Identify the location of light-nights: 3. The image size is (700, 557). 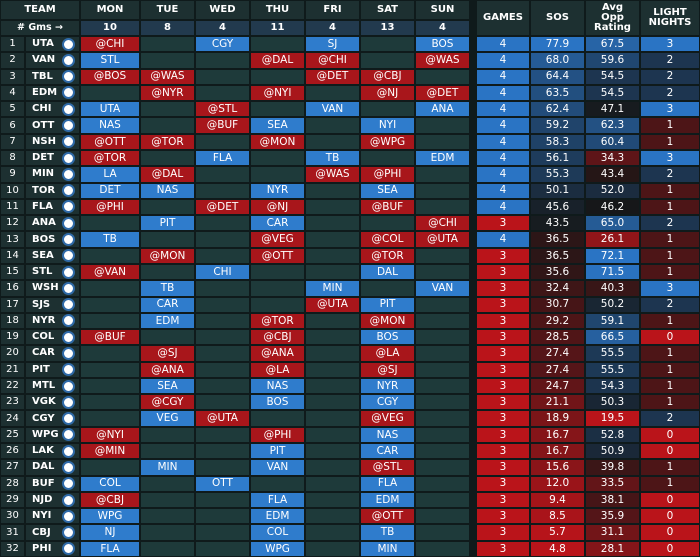
(670, 288).